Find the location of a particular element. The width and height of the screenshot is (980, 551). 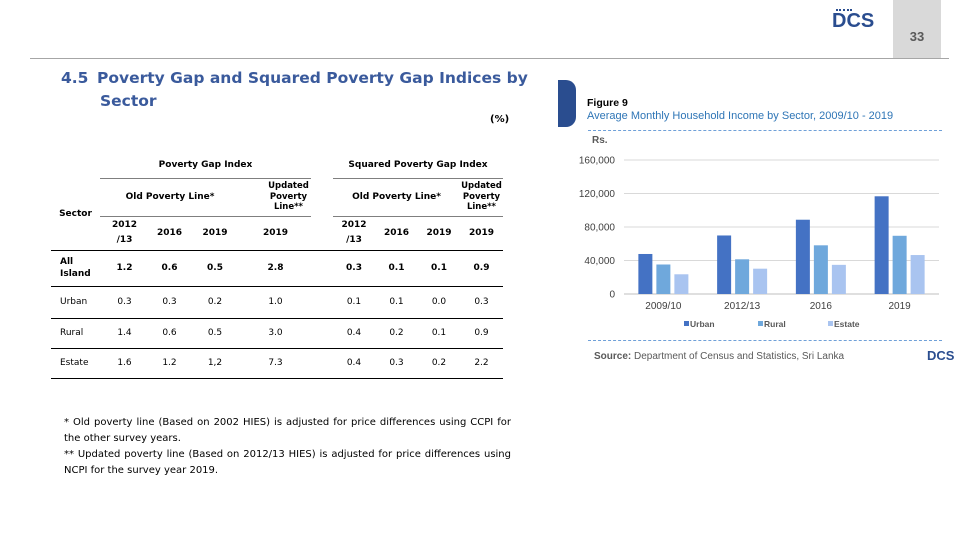

page-number-box: 33 is located at coordinates (917, 29).